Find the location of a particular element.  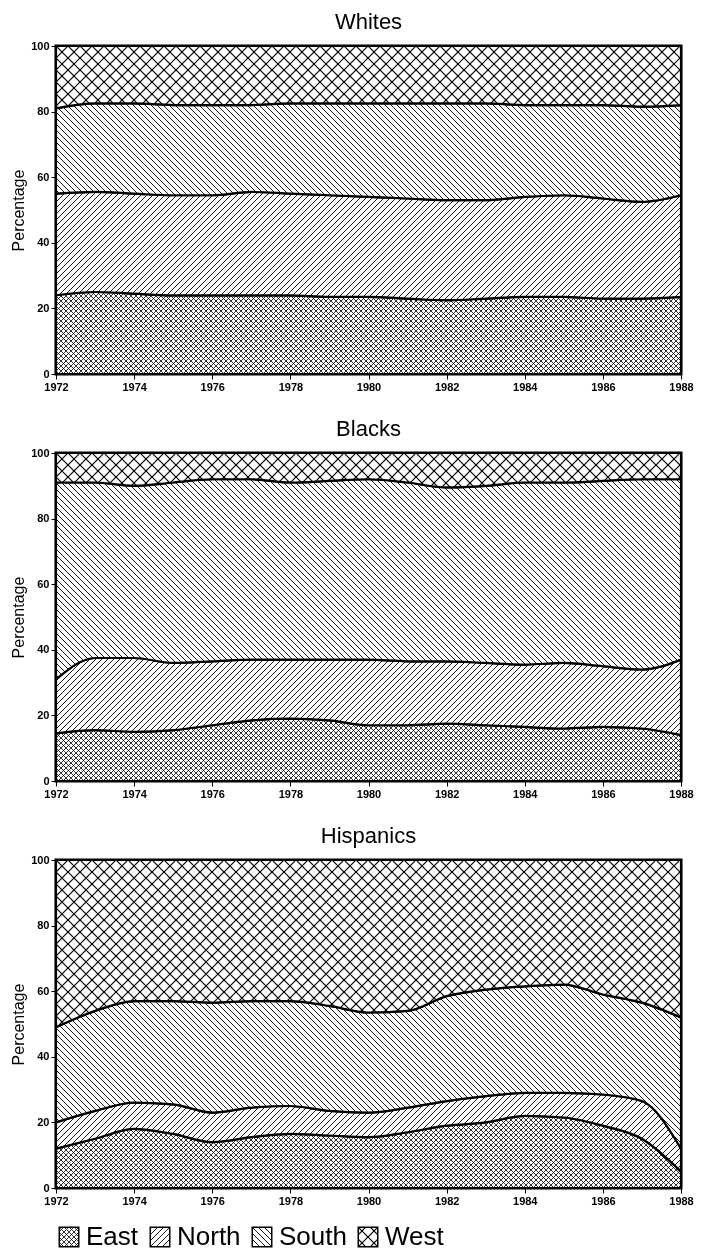

chart-title: Whites is located at coordinates (368, 21).